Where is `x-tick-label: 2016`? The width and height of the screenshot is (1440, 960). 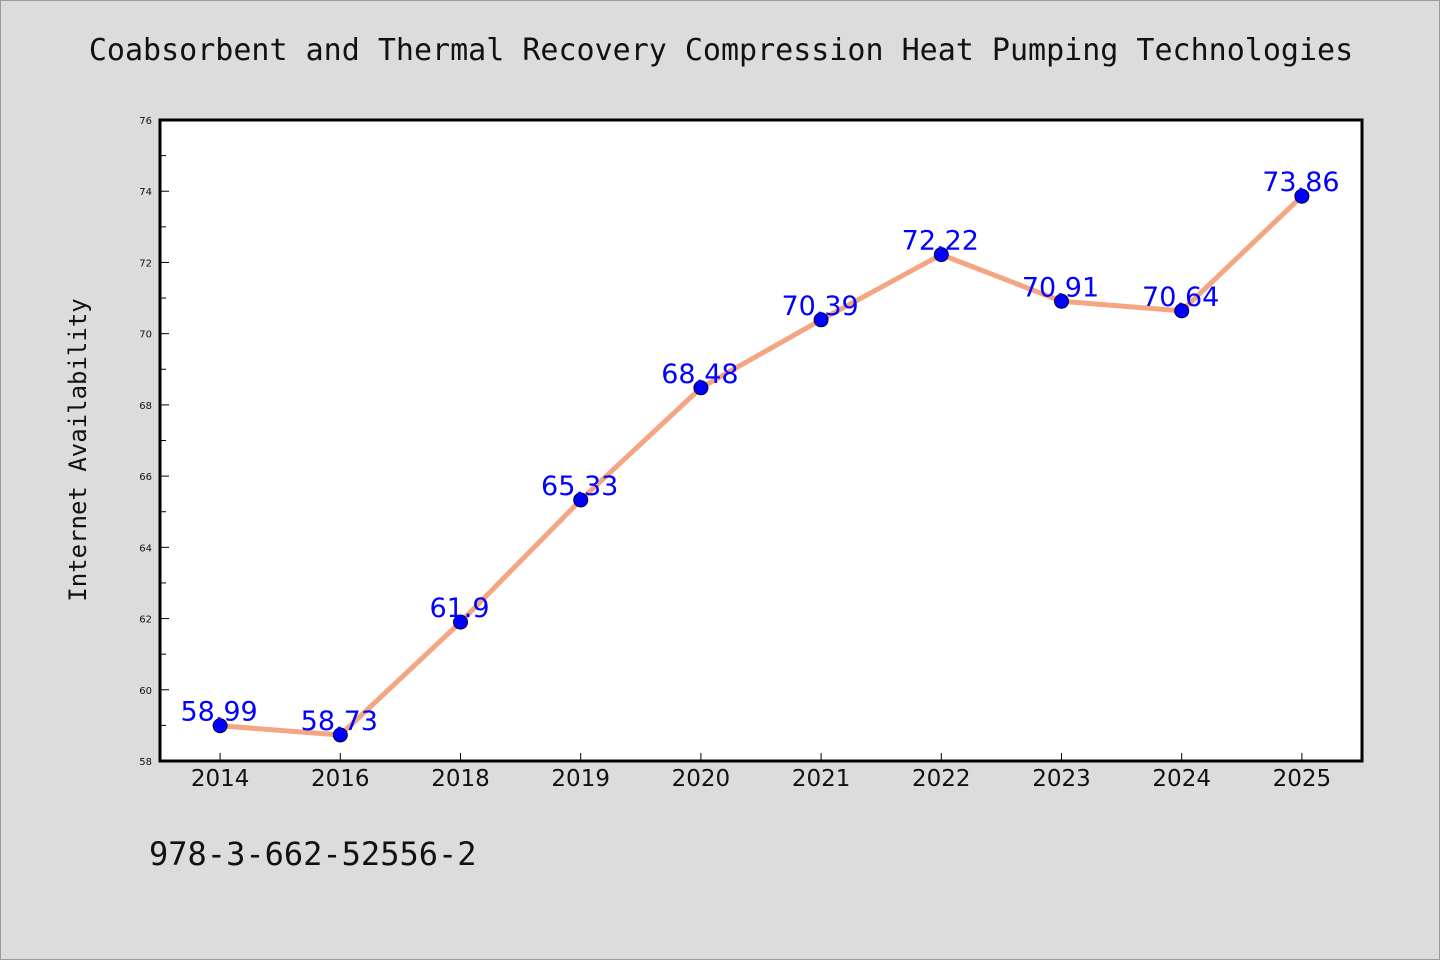
x-tick-label: 2016 is located at coordinates (340, 779).